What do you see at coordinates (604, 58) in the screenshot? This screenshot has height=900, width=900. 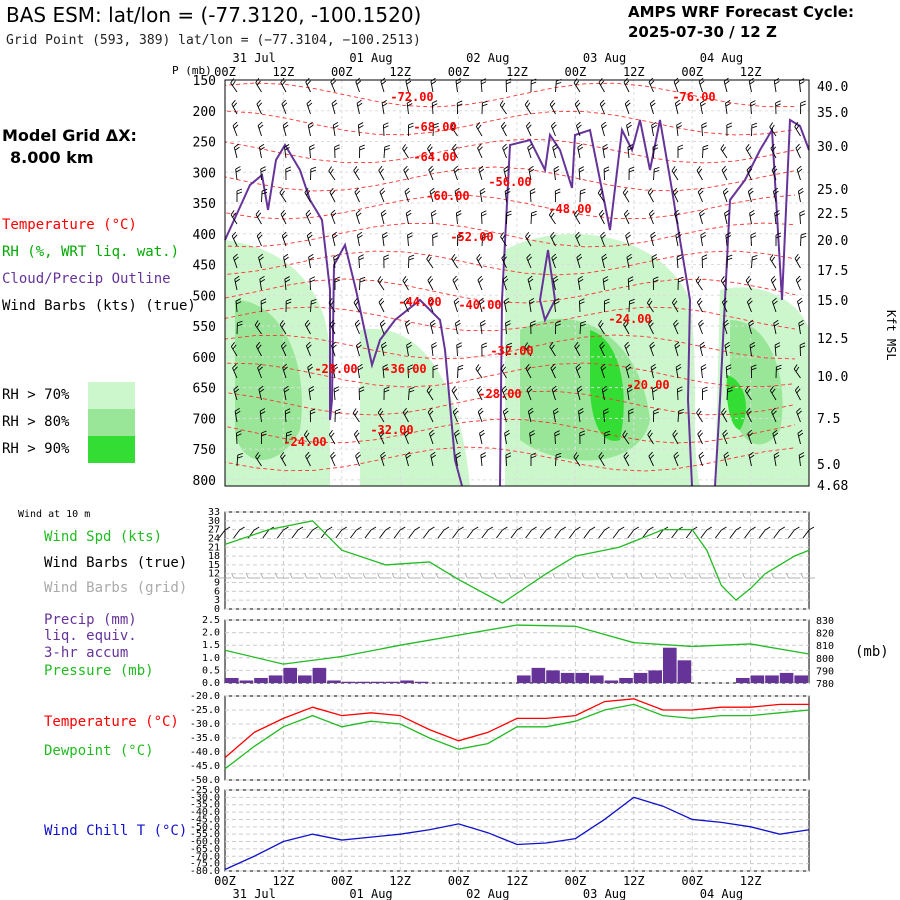 I see `date-label: 03 Aug` at bounding box center [604, 58].